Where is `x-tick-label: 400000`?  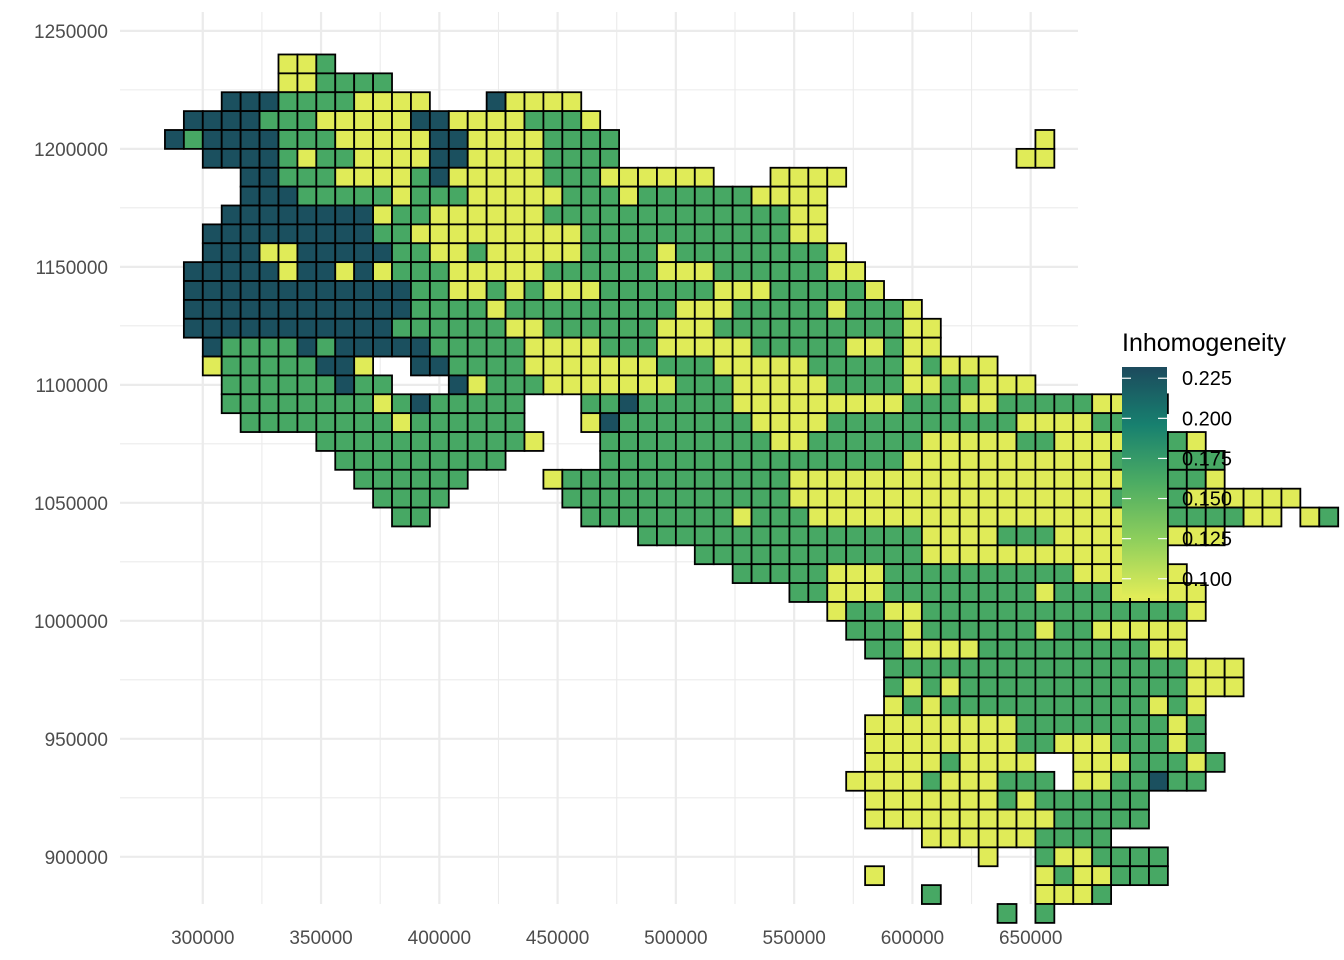
x-tick-label: 400000 is located at coordinates (439, 938).